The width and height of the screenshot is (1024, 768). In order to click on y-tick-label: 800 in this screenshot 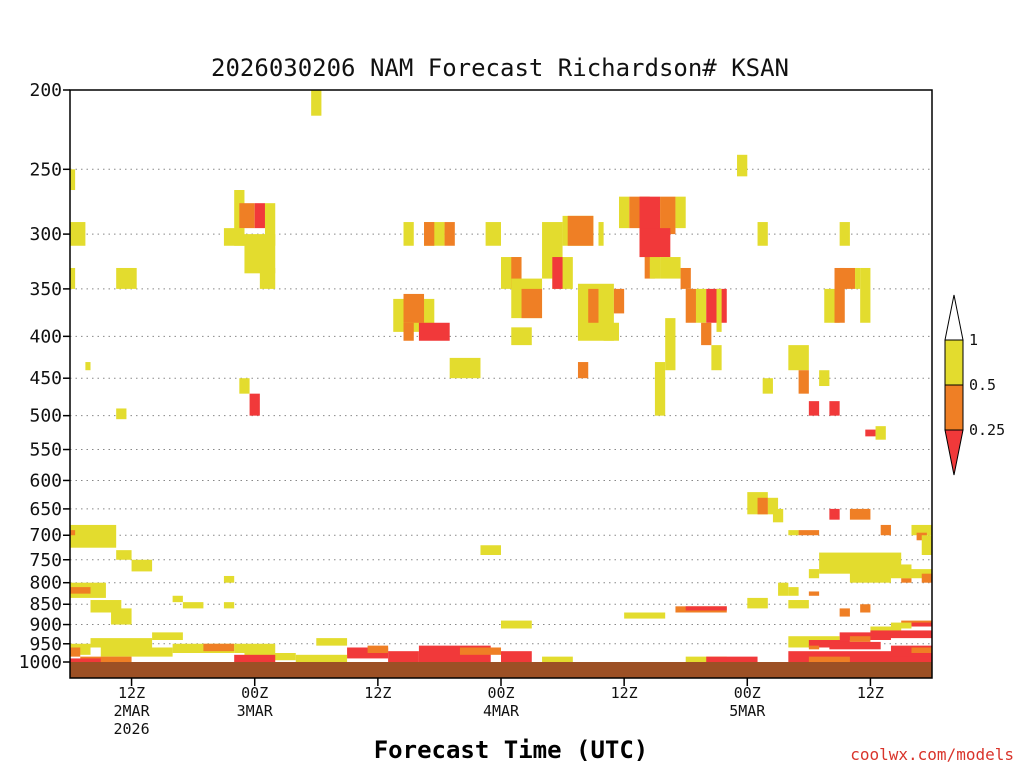, I will do `click(45, 583)`.